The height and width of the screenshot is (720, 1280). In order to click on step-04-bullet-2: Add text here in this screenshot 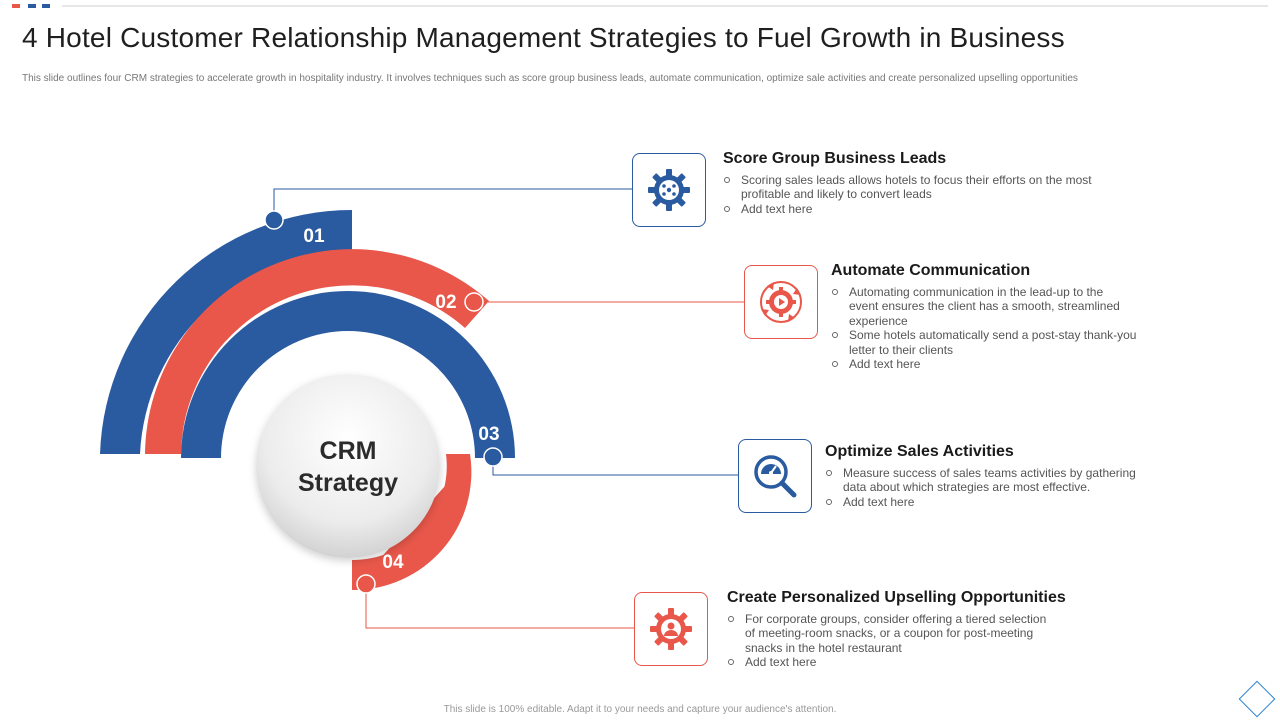, I will do `click(907, 662)`.